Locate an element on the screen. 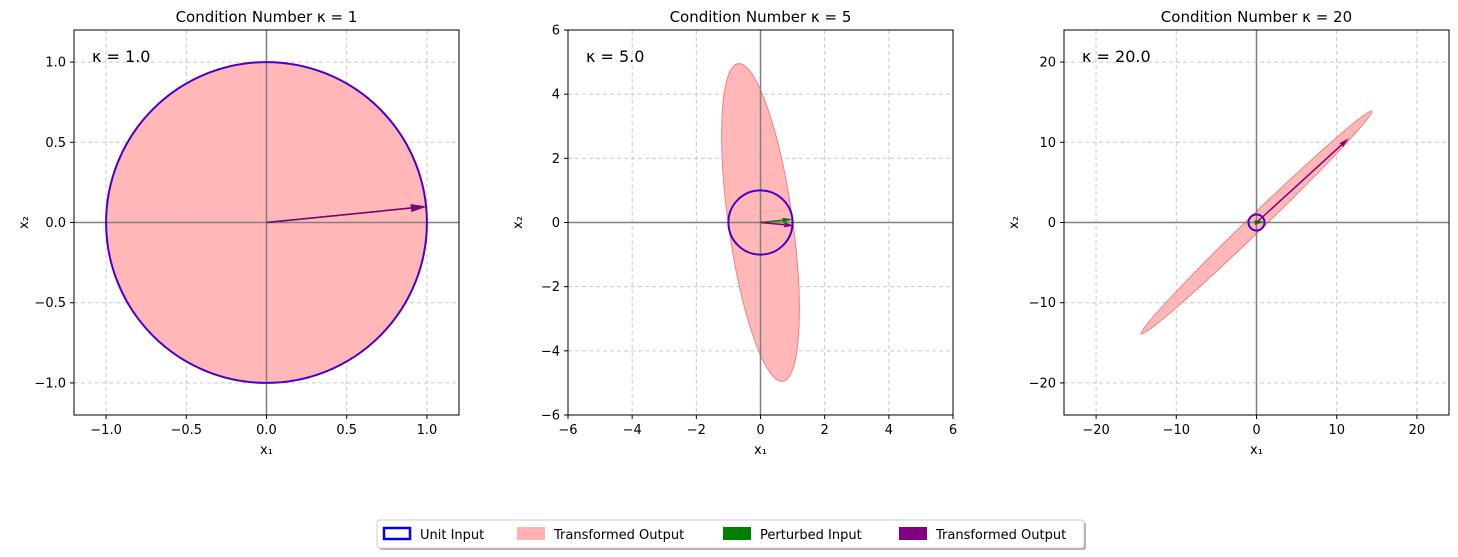 The height and width of the screenshot is (557, 1458). perturbed-input-arrow-head is located at coordinates (787, 220).